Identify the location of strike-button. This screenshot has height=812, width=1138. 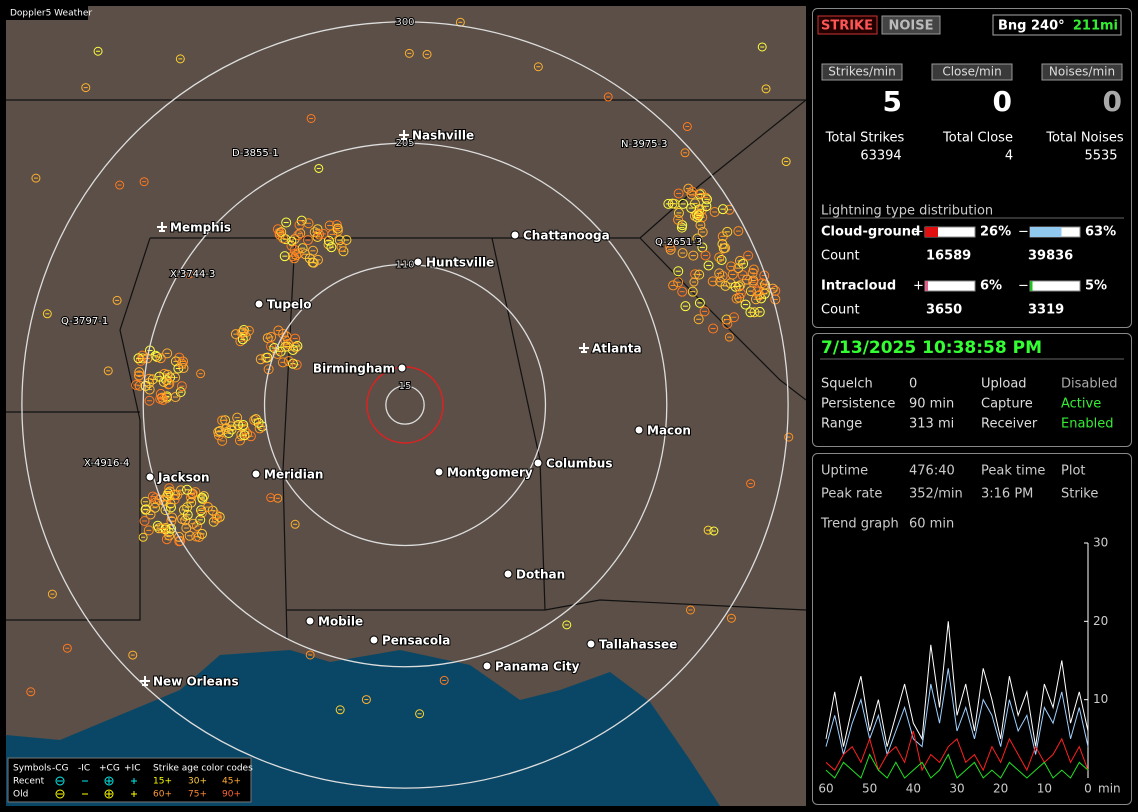
(847, 25).